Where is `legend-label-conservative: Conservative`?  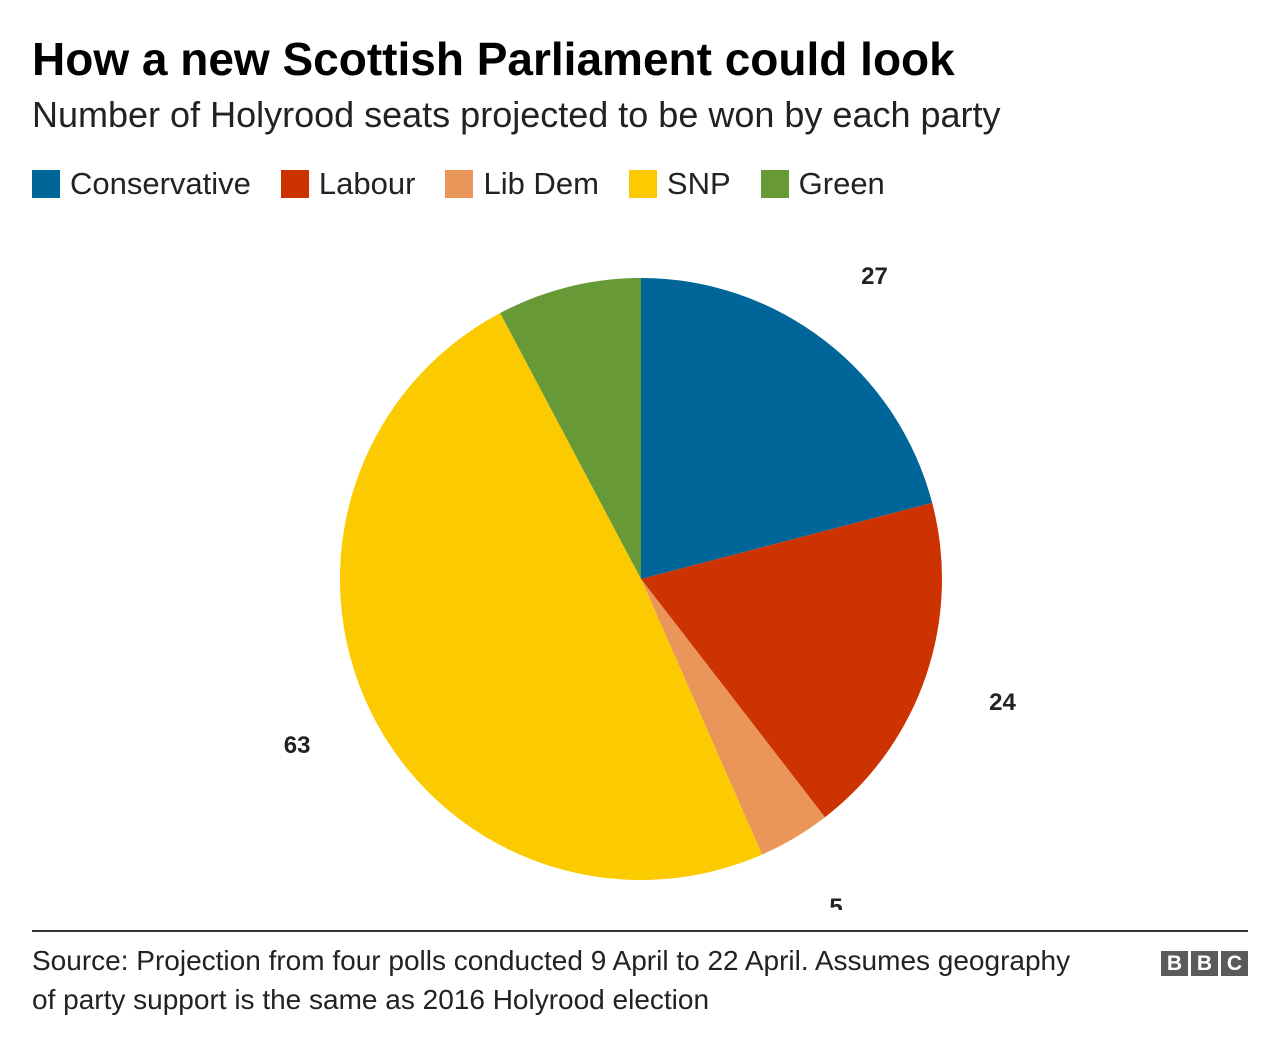
legend-label-conservative: Conservative is located at coordinates (160, 183).